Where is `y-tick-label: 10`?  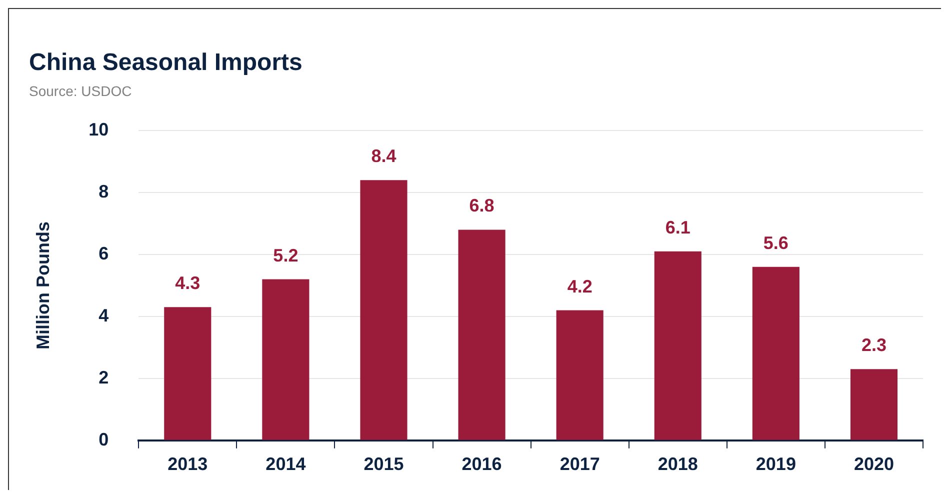 y-tick-label: 10 is located at coordinates (98, 130).